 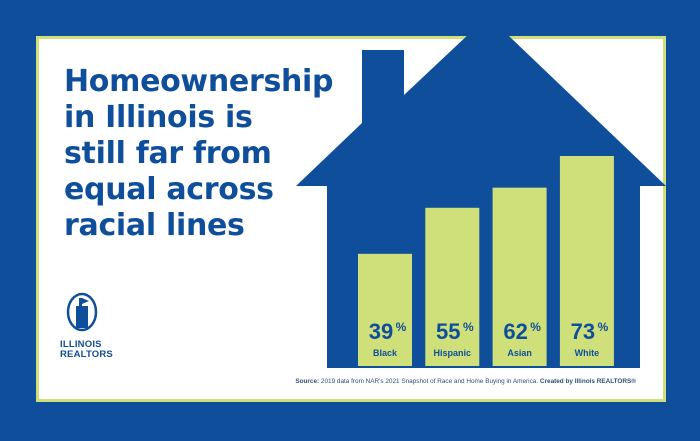 What do you see at coordinates (81, 344) in the screenshot?
I see `logo-line-1: ILLINOIS` at bounding box center [81, 344].